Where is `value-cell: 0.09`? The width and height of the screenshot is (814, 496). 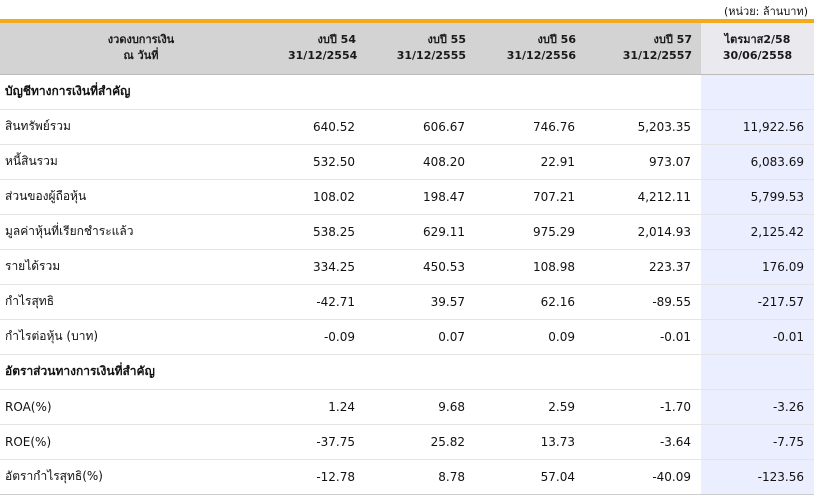
value-cell: 0.09 is located at coordinates (530, 337).